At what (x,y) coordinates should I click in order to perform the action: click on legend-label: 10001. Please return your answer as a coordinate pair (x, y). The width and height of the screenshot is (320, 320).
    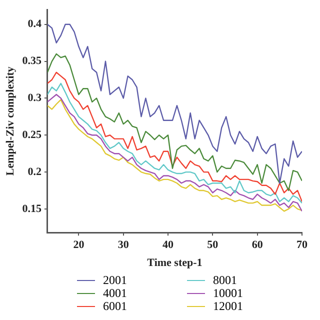
    Looking at the image, I should click on (228, 293).